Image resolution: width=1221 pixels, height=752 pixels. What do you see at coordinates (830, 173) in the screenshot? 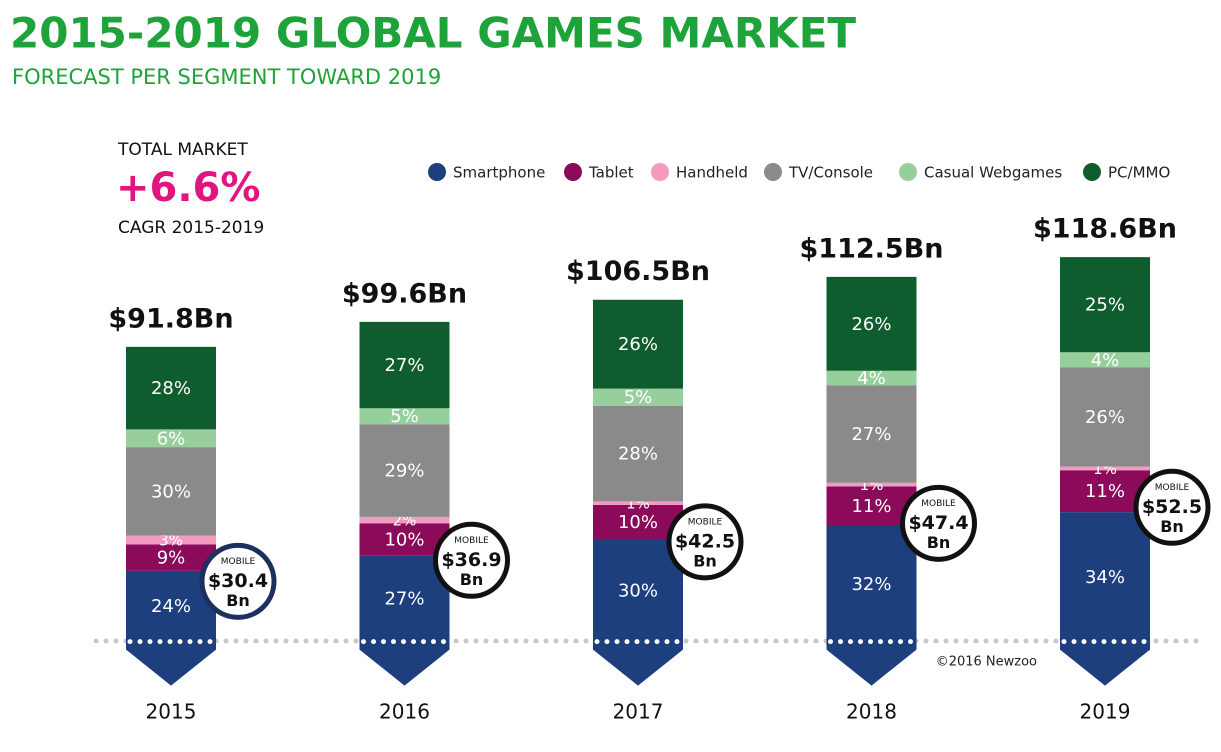
I see `legend-label: TV/Console` at bounding box center [830, 173].